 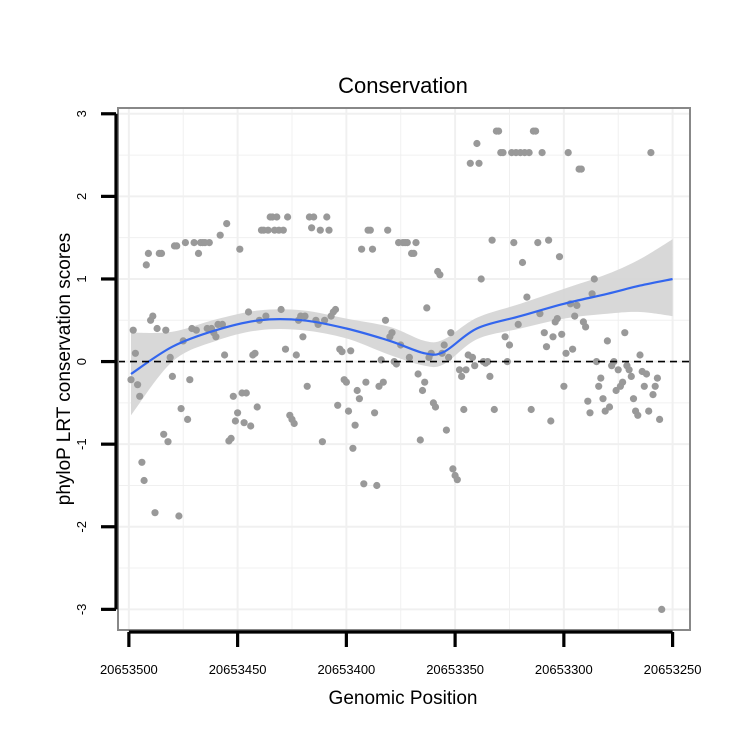 What do you see at coordinates (81, 278) in the screenshot?
I see `y-tick-label: 1` at bounding box center [81, 278].